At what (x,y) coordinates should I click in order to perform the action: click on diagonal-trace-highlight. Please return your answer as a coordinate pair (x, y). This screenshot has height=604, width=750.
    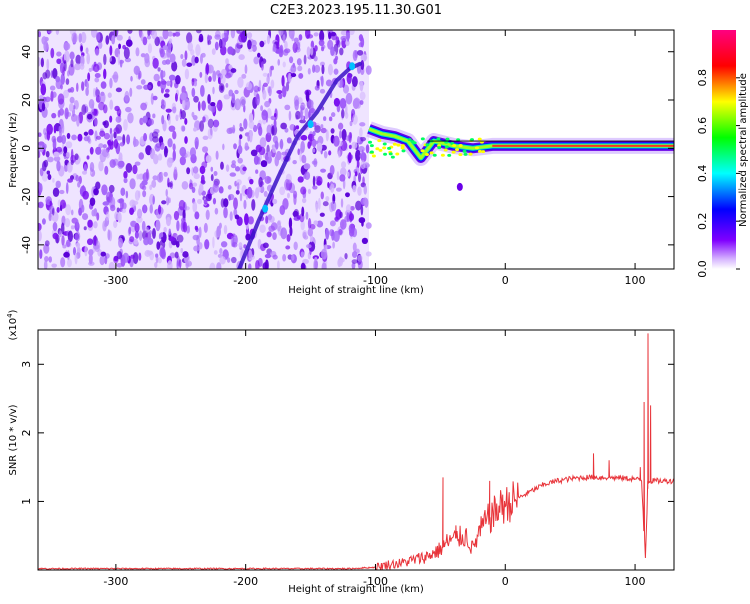
    Looking at the image, I should click on (352, 66).